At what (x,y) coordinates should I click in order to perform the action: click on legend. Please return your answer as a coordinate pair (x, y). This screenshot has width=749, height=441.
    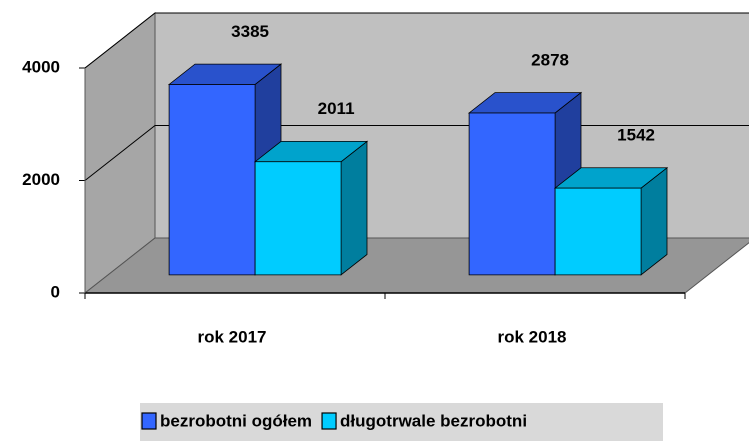
    Looking at the image, I should click on (401, 422).